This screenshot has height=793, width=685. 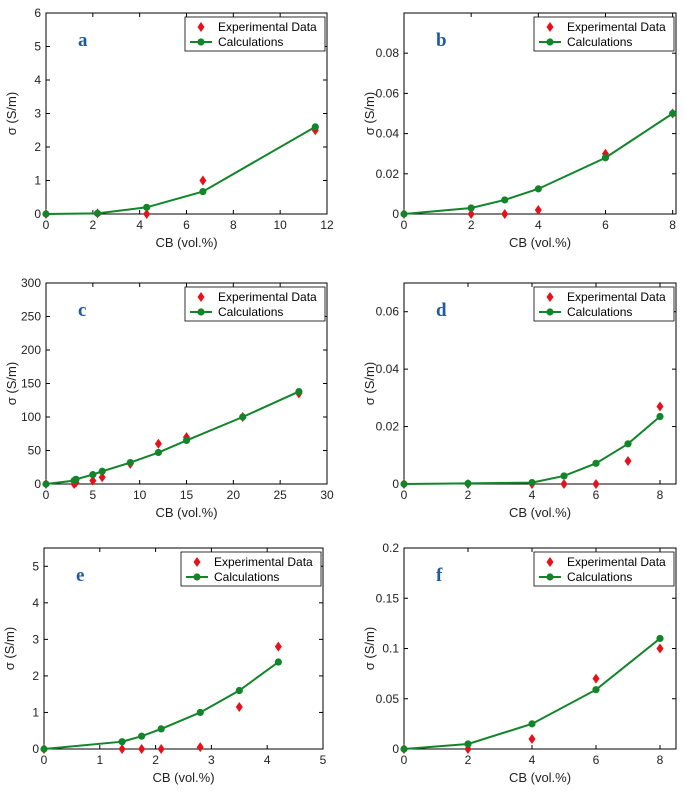 I want to click on x-tick-label: 25, so click(x=280, y=495).